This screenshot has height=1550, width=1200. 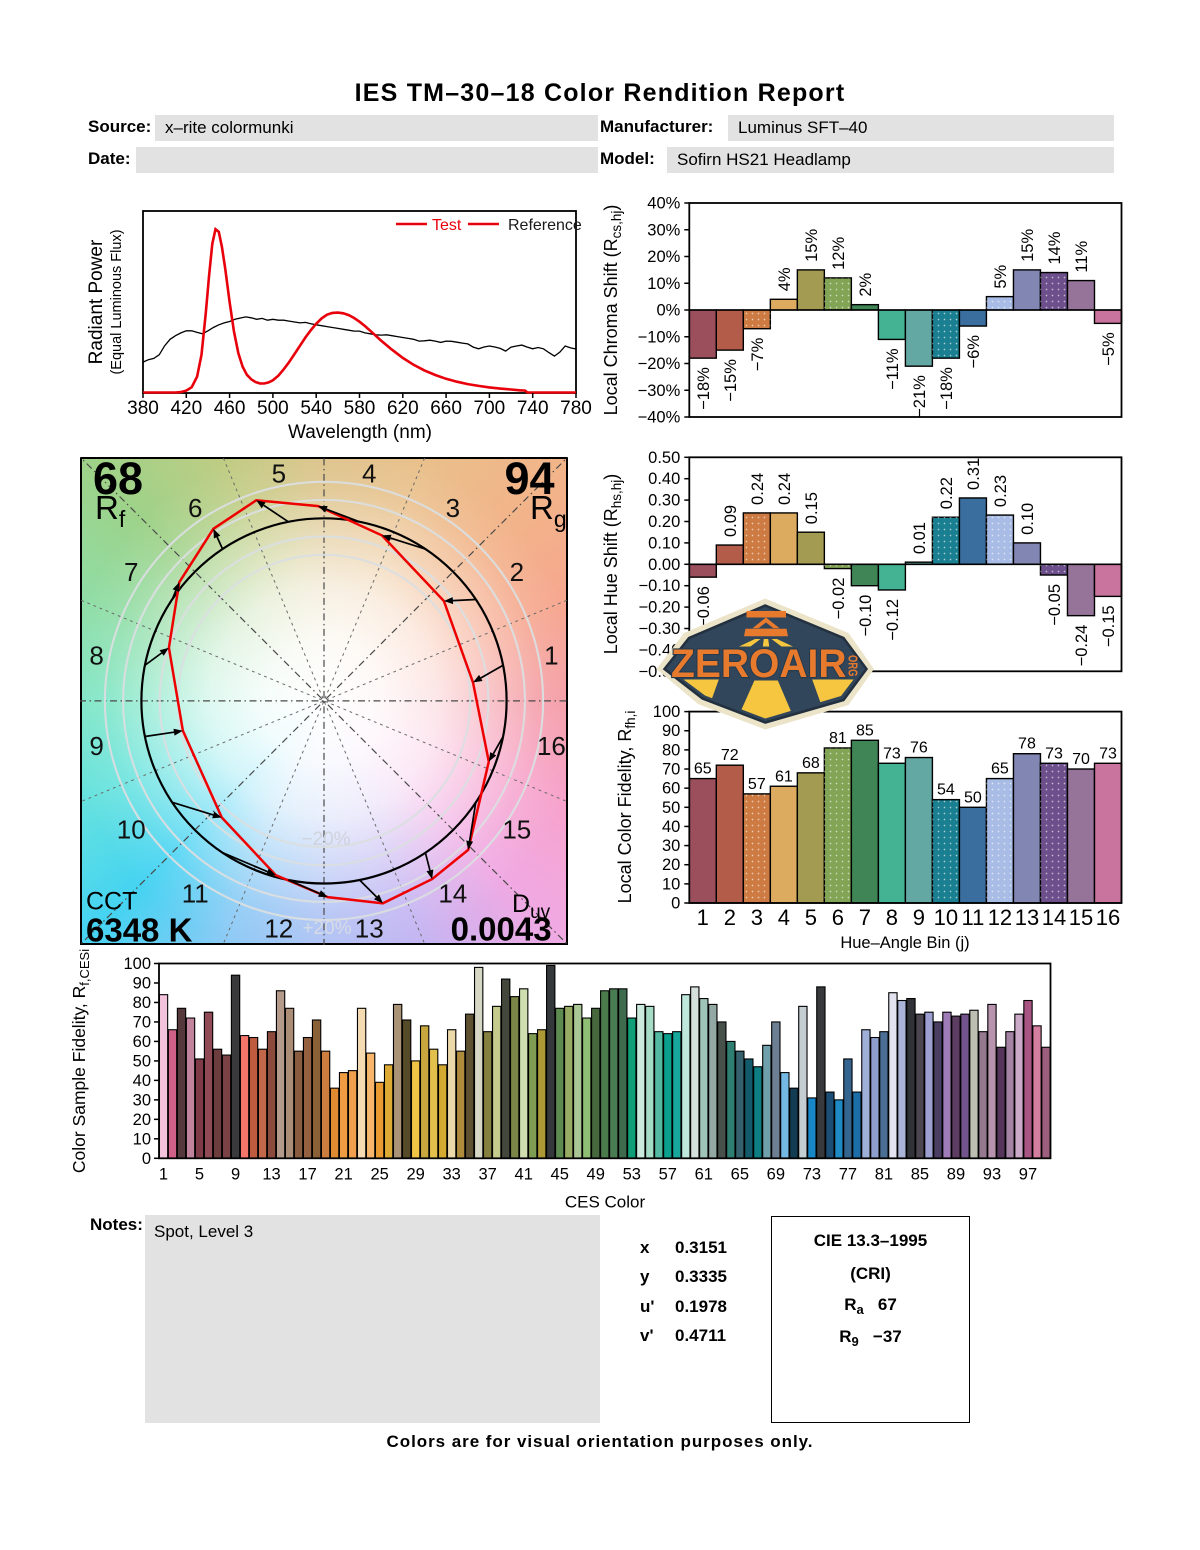 I want to click on svg-text: −18%, so click(x=947, y=388).